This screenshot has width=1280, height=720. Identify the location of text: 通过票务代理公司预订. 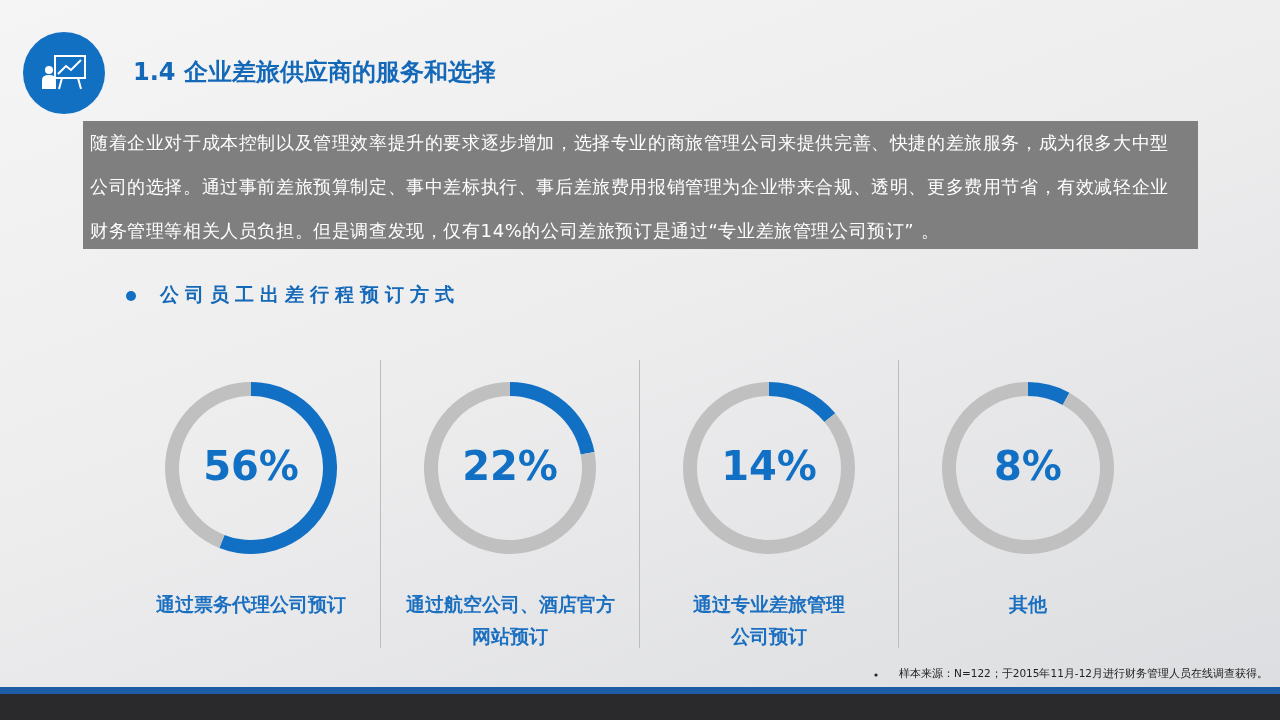
(251, 604).